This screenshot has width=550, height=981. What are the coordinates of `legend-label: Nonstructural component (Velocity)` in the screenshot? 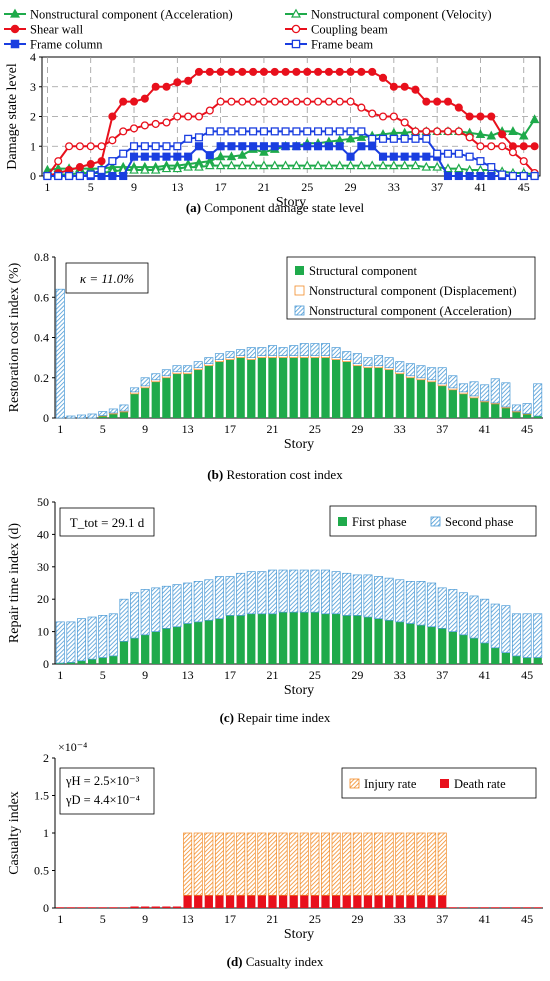 It's located at (401, 15).